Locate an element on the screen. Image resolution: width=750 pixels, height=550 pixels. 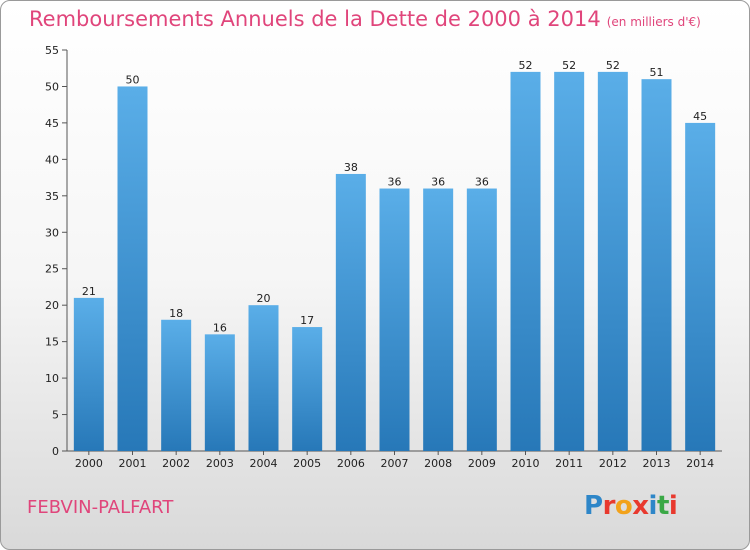
y-tick-label: 25 is located at coordinates (52, 269).